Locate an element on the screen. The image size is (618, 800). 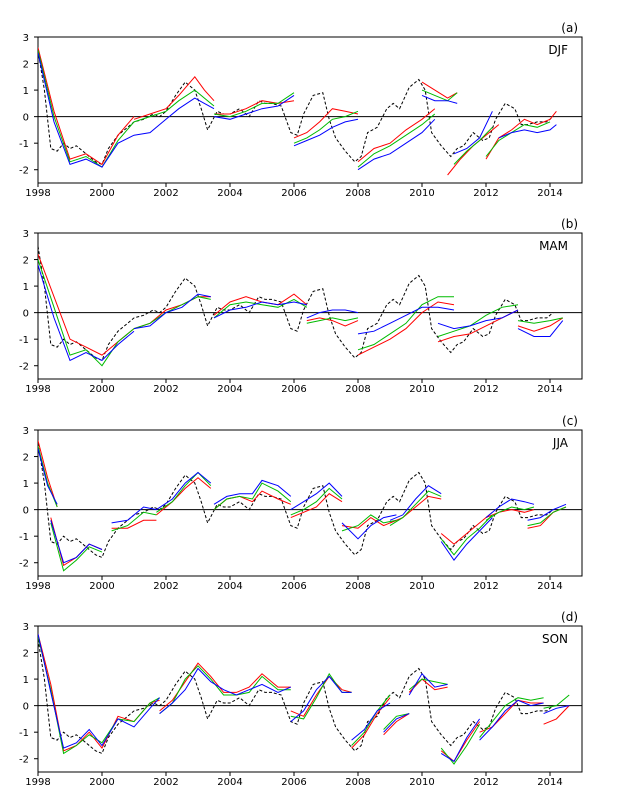
y-tick-label: 3 is located at coordinates (26, 431).